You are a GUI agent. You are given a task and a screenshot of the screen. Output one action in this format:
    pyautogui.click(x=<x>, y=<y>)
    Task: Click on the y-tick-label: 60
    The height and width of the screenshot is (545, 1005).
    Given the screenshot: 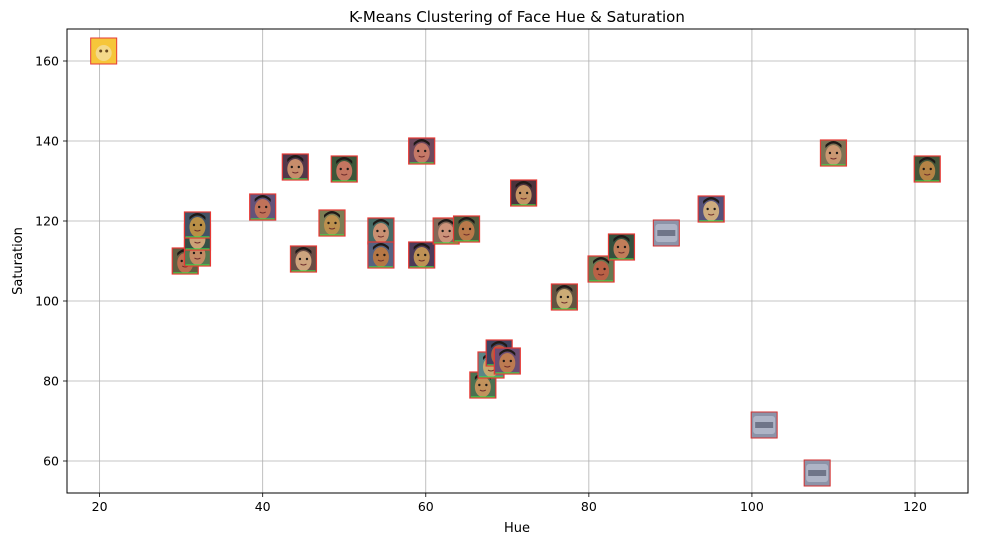 What is the action you would take?
    pyautogui.click(x=51, y=461)
    